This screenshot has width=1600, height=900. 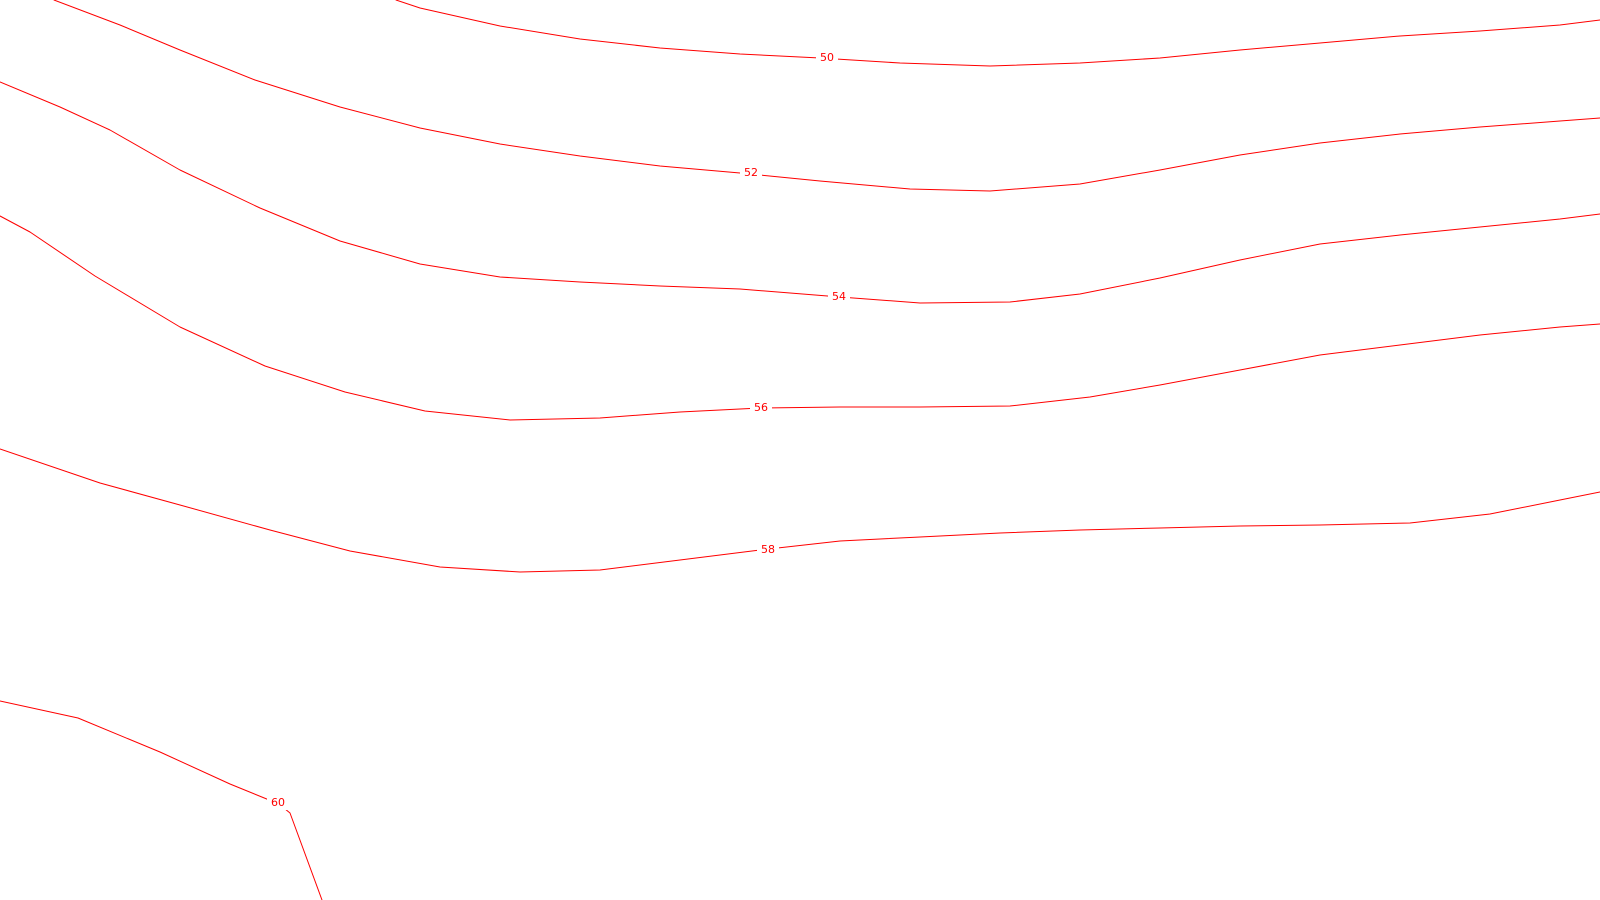 I want to click on contour-label-58: 58, so click(x=768, y=549).